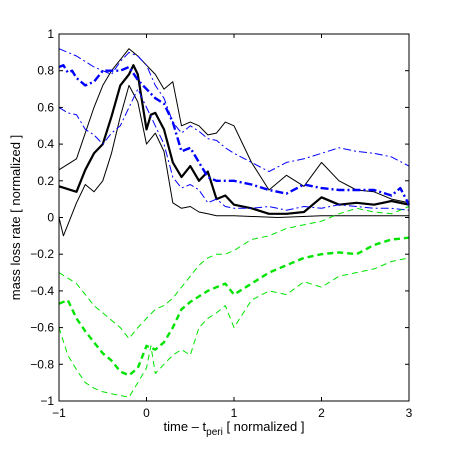  What do you see at coordinates (45, 181) in the screenshot?
I see `y-tick-label: 0.2` at bounding box center [45, 181].